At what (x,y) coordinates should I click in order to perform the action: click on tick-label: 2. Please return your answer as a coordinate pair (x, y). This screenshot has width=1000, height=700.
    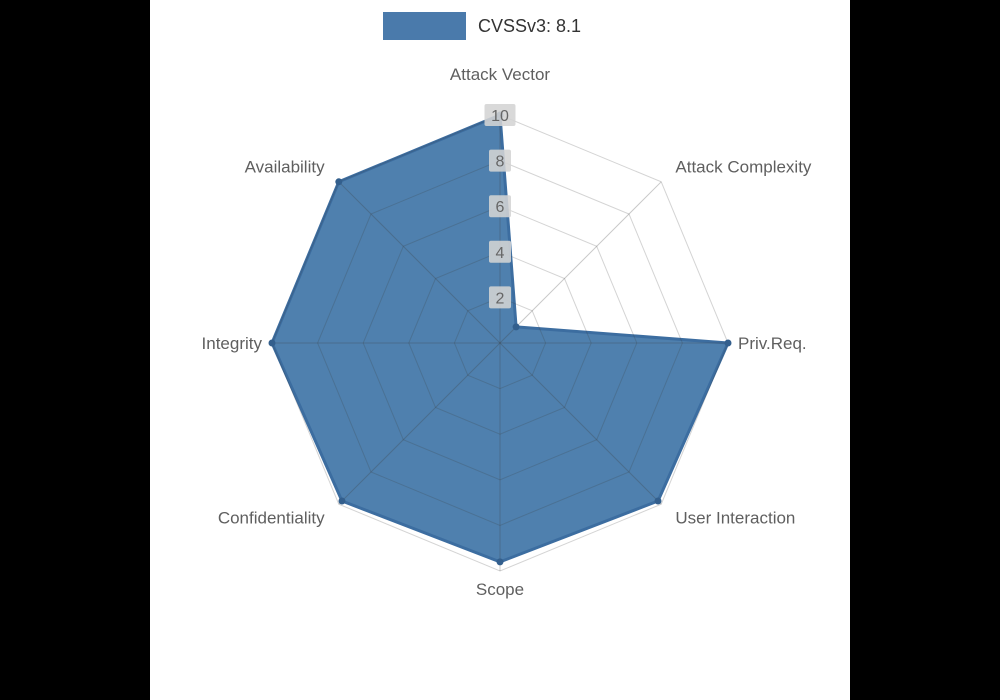
    Looking at the image, I should click on (500, 298).